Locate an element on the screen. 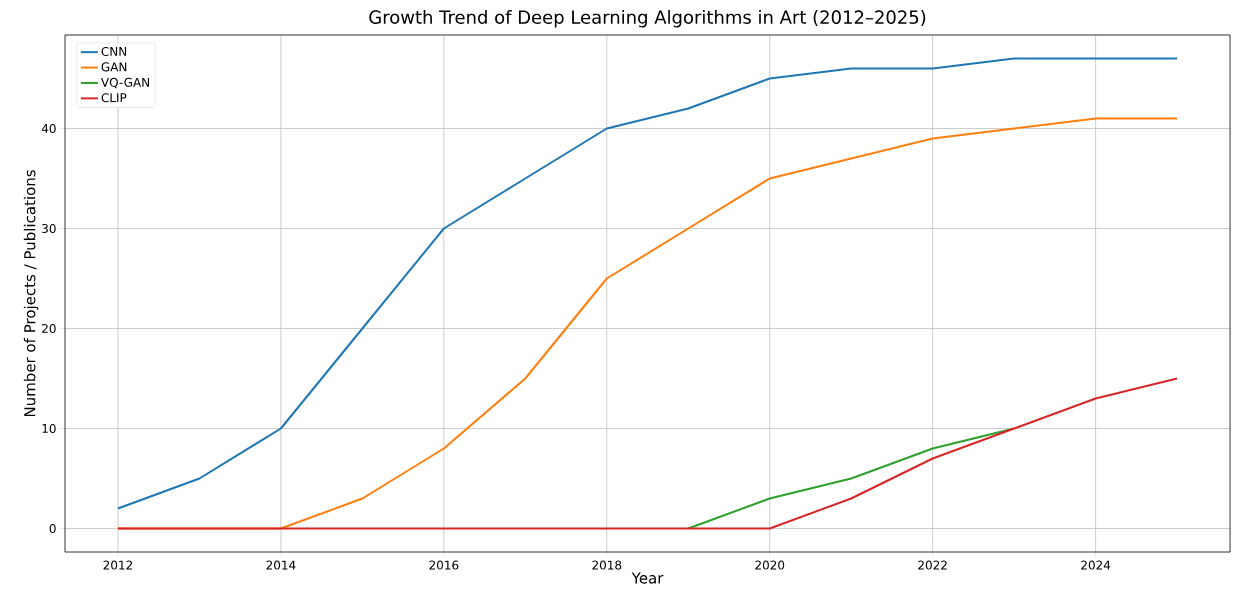 This screenshot has height=600, width=1233. x-tick-label: 2018 is located at coordinates (607, 565).